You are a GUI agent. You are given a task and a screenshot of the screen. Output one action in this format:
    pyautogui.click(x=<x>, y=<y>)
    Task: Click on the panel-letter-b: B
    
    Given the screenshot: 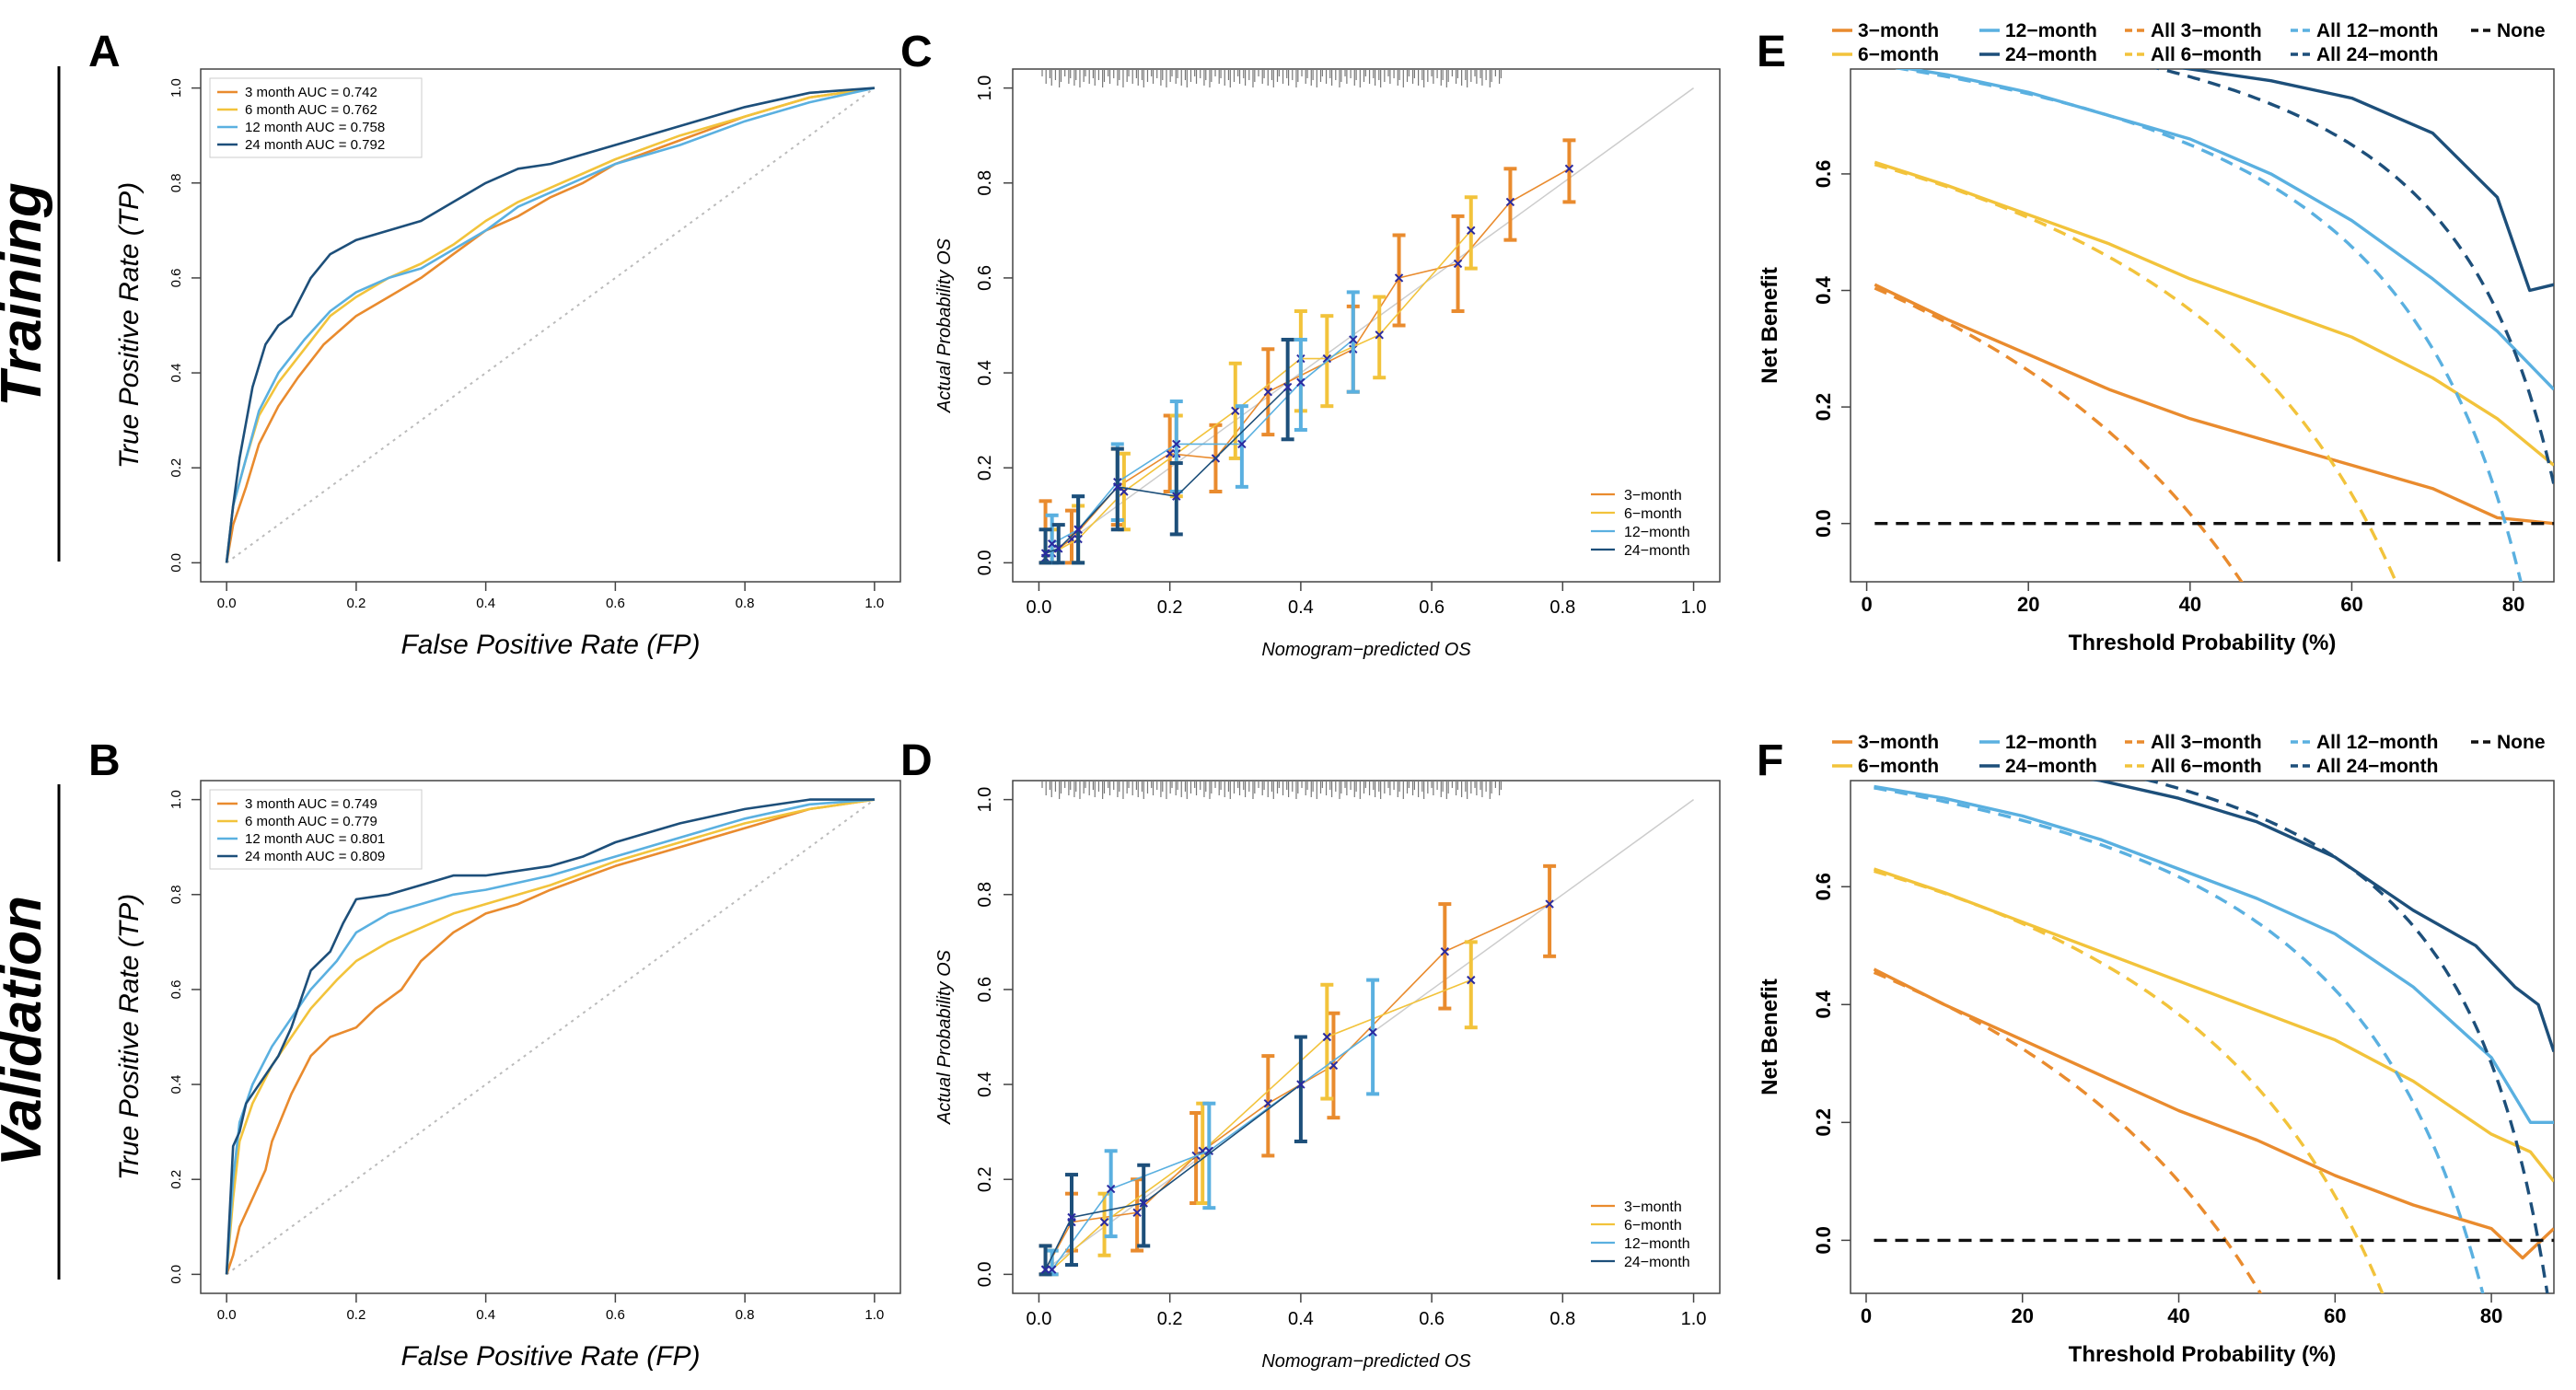 What is the action you would take?
    pyautogui.click(x=104, y=760)
    